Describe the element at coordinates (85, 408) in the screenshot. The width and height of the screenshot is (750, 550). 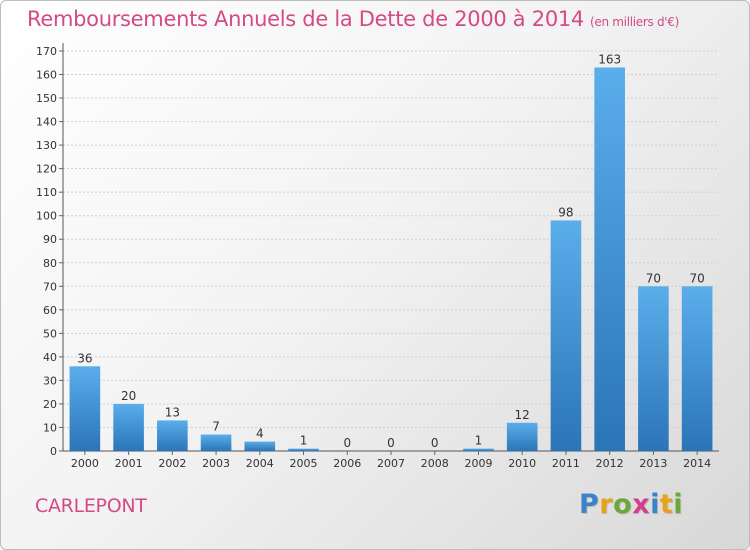
I see `bar-2000` at that location.